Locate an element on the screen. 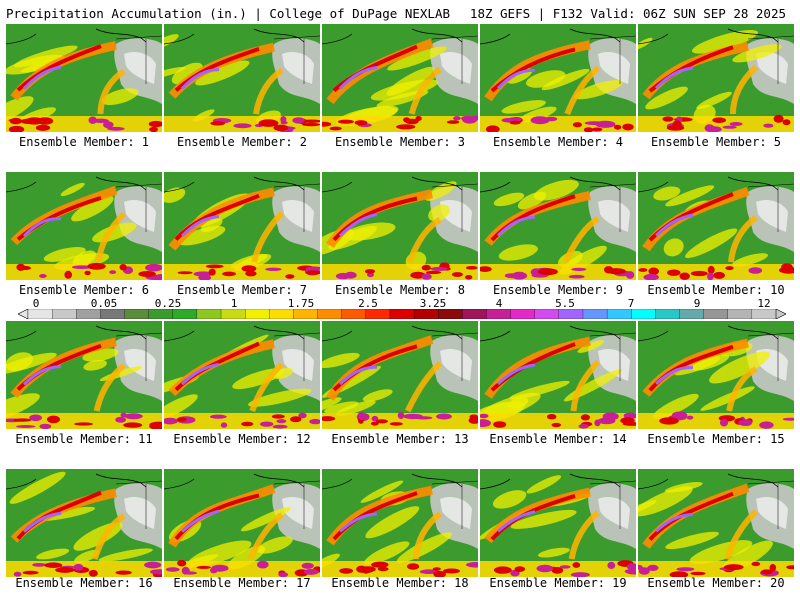 Image resolution: width=800 pixels, height=600 pixels. member-caption: Ensemble Member: 3 is located at coordinates (400, 142).